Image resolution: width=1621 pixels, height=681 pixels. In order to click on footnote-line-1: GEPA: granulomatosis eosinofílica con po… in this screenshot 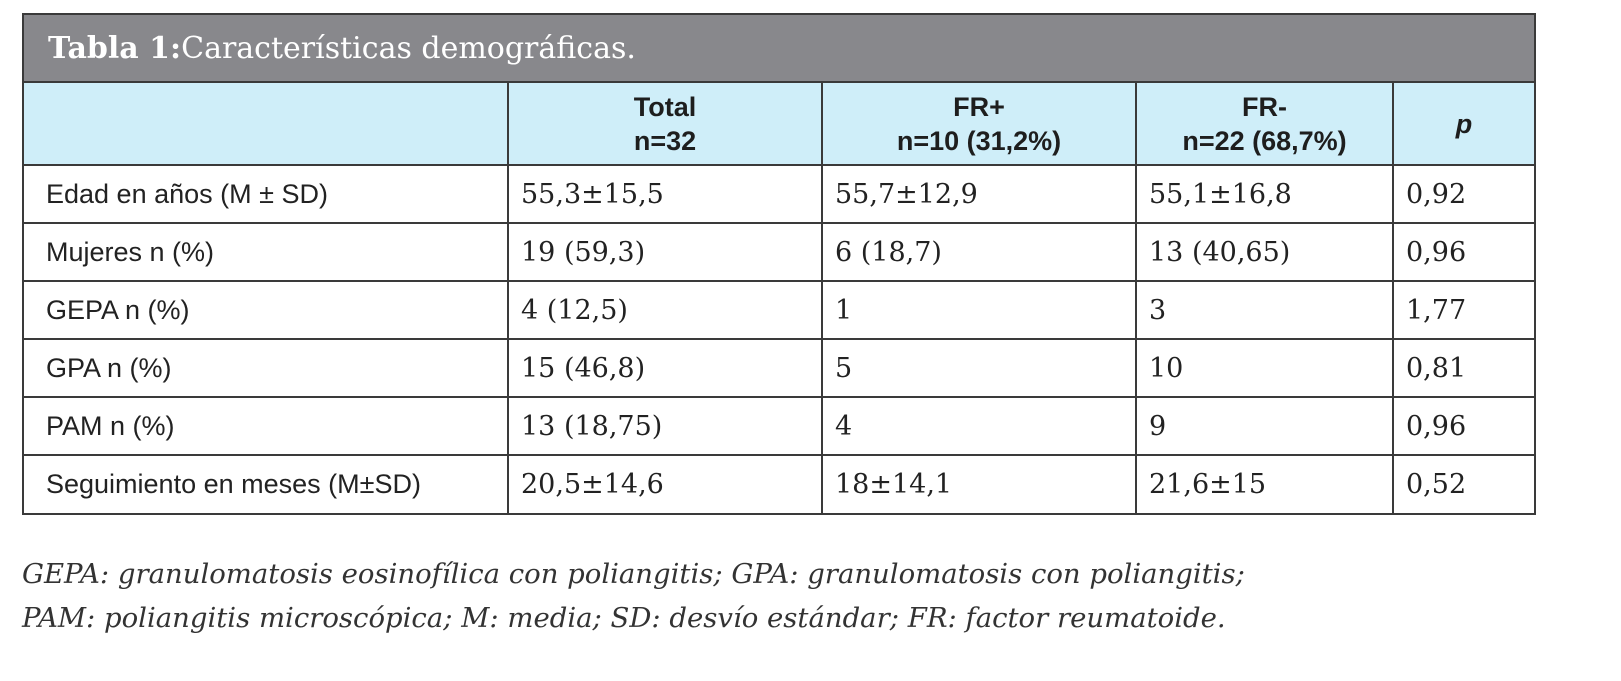, I will do `click(633, 574)`.